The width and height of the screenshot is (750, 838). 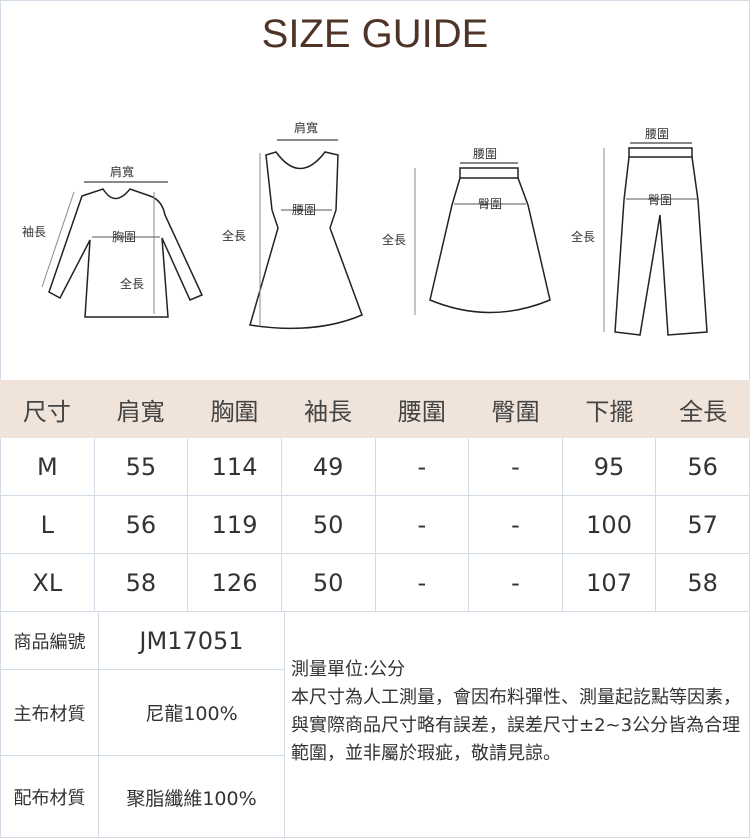 I want to click on header-hip: 臀圍, so click(x=515, y=411).